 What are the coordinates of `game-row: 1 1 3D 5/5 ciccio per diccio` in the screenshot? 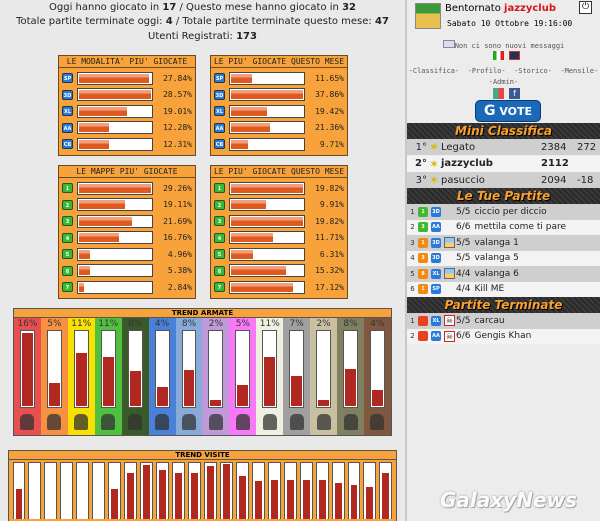 It's located at (503, 212).